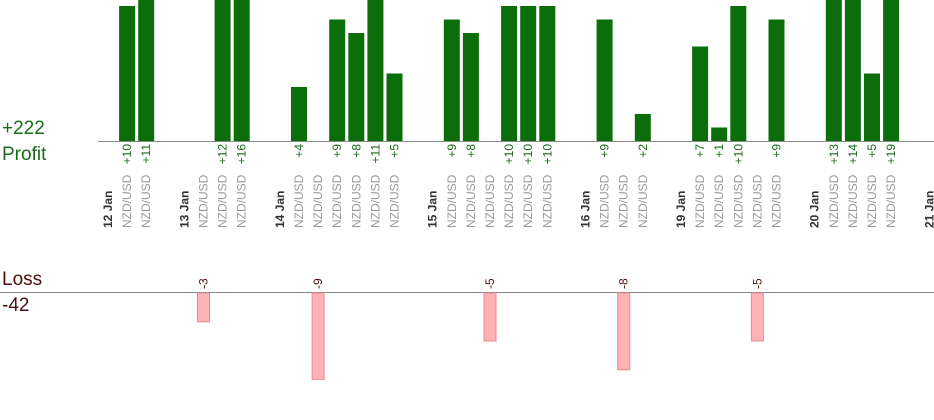 This screenshot has height=420, width=934. I want to click on loss-value-label: -9, so click(318, 283).